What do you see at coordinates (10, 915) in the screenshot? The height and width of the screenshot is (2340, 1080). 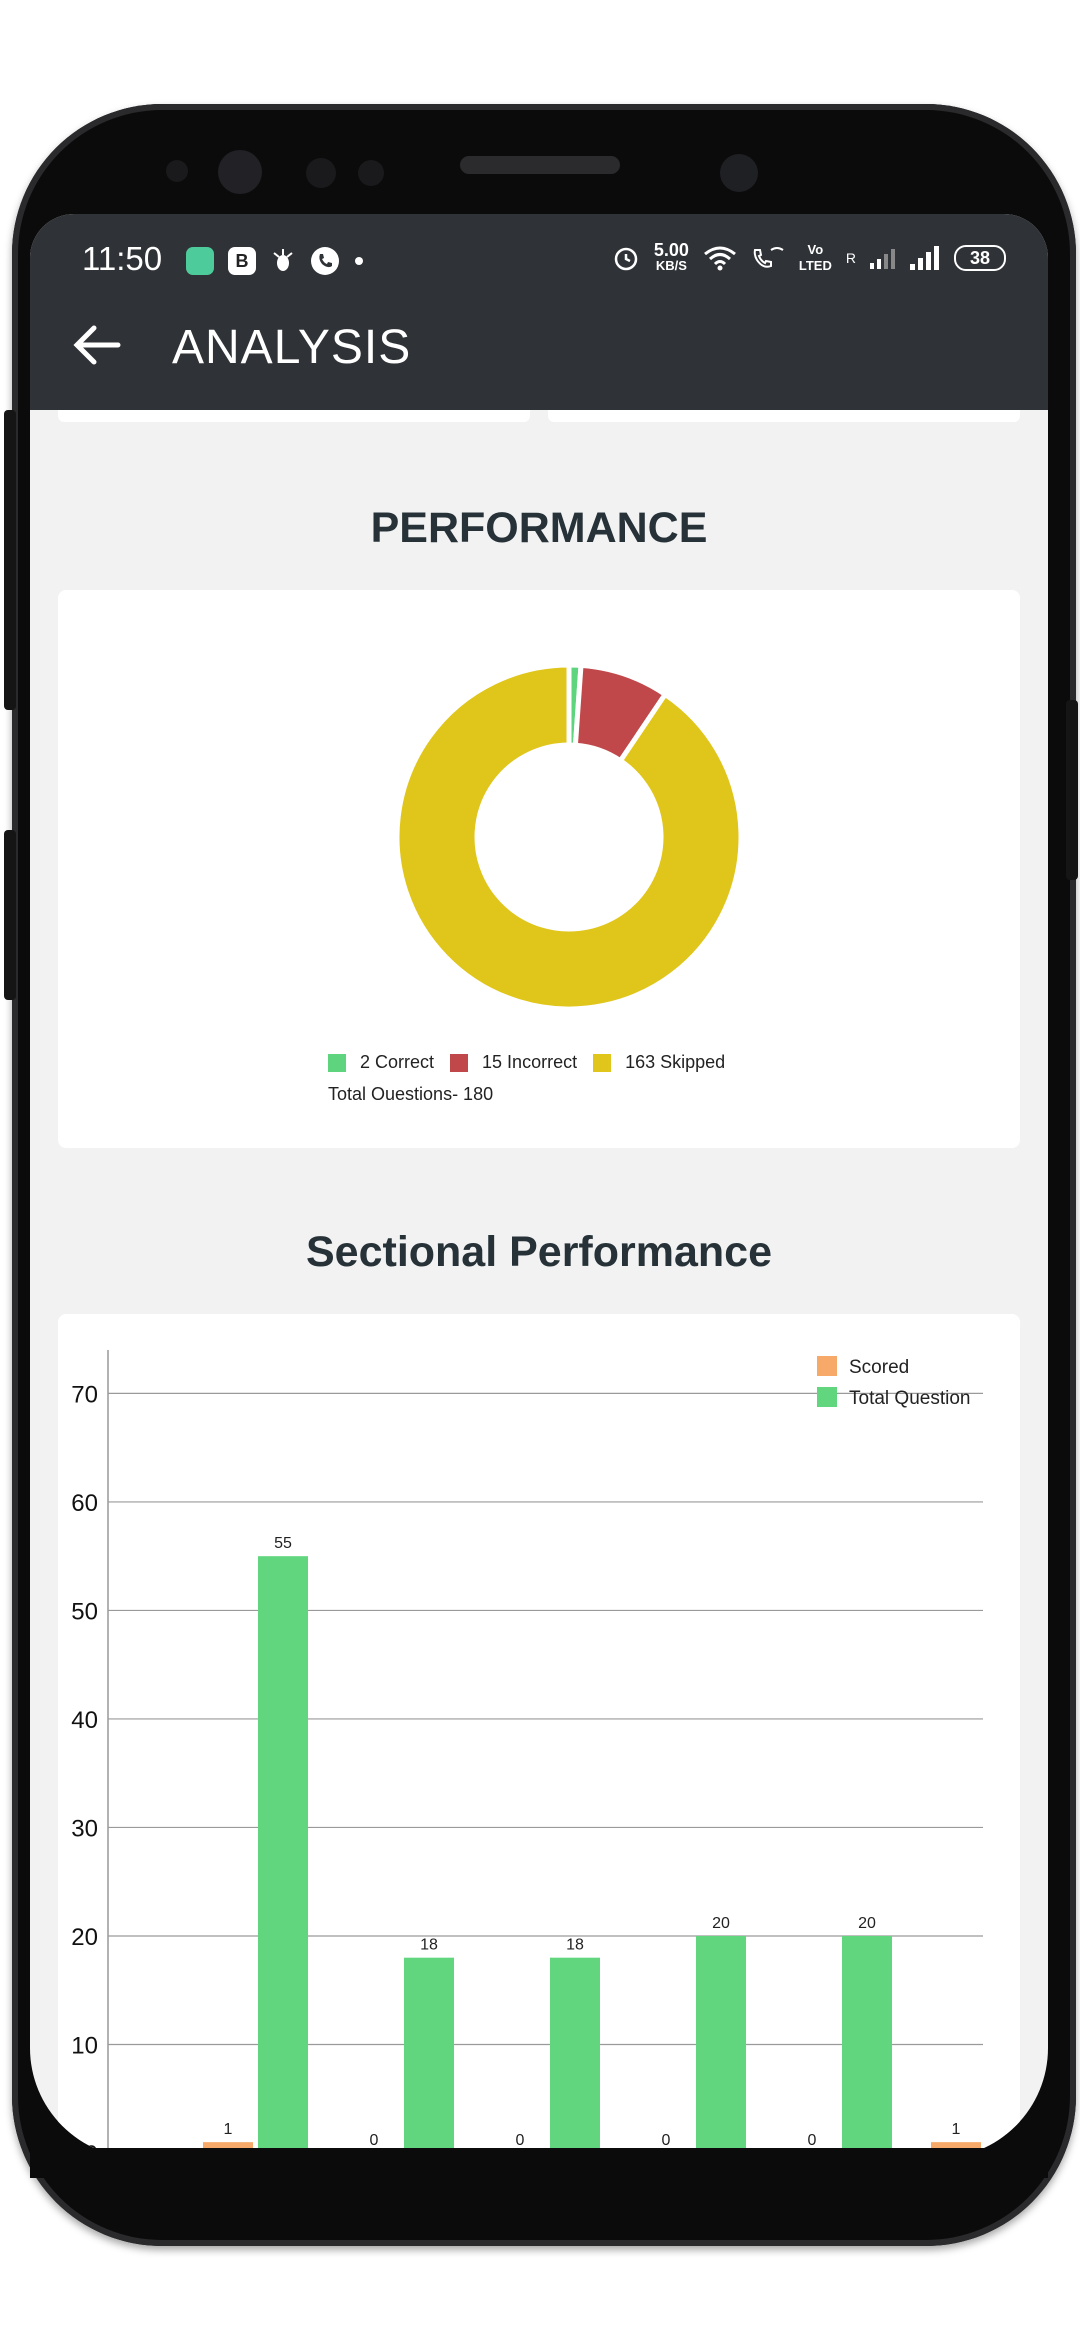 I see `volume-button` at bounding box center [10, 915].